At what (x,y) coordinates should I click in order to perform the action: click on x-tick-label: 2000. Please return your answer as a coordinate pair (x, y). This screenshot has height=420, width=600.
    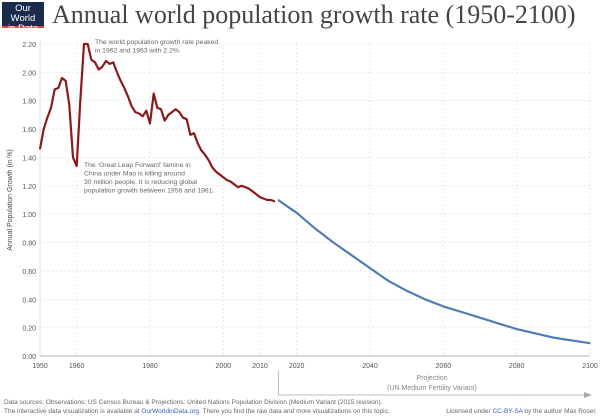
    Looking at the image, I should click on (224, 366).